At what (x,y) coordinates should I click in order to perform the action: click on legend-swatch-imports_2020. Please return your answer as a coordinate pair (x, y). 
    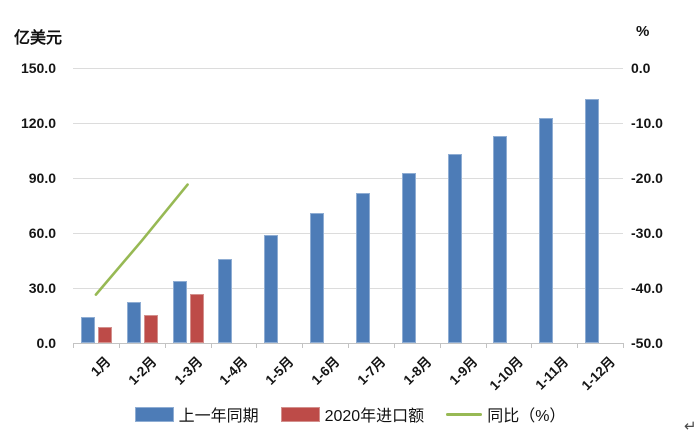
    Looking at the image, I should click on (300, 414).